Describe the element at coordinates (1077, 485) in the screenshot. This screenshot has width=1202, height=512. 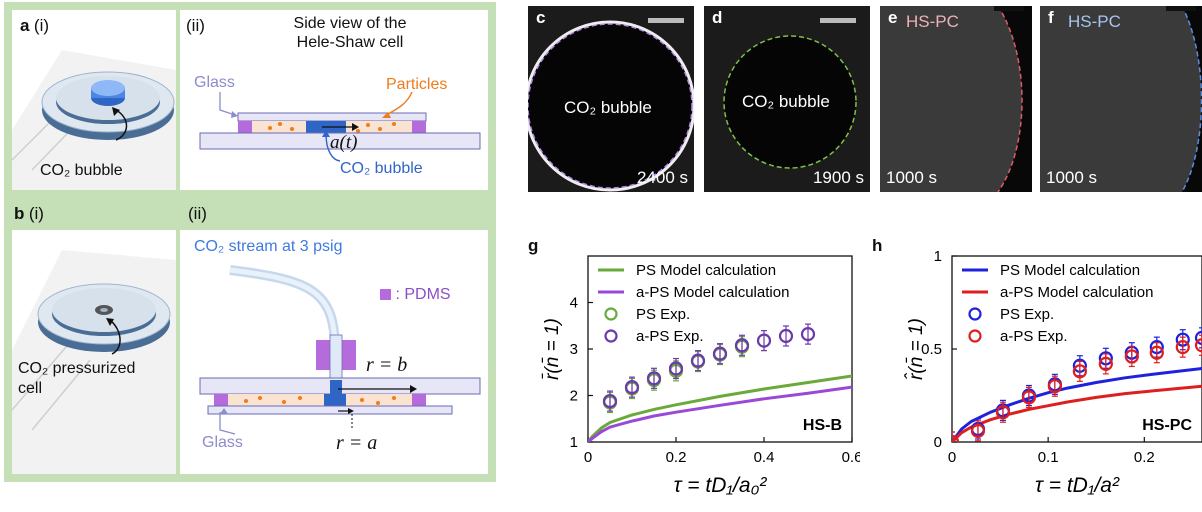
I see `x-axis-label: τ = tD₁/a²` at that location.